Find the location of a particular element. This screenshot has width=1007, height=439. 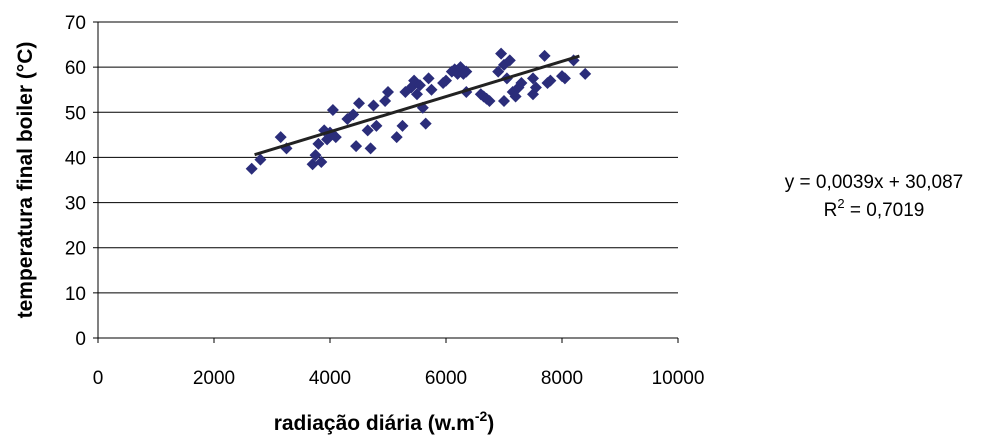

y-tick-label-20: 20 is located at coordinates (75, 249).